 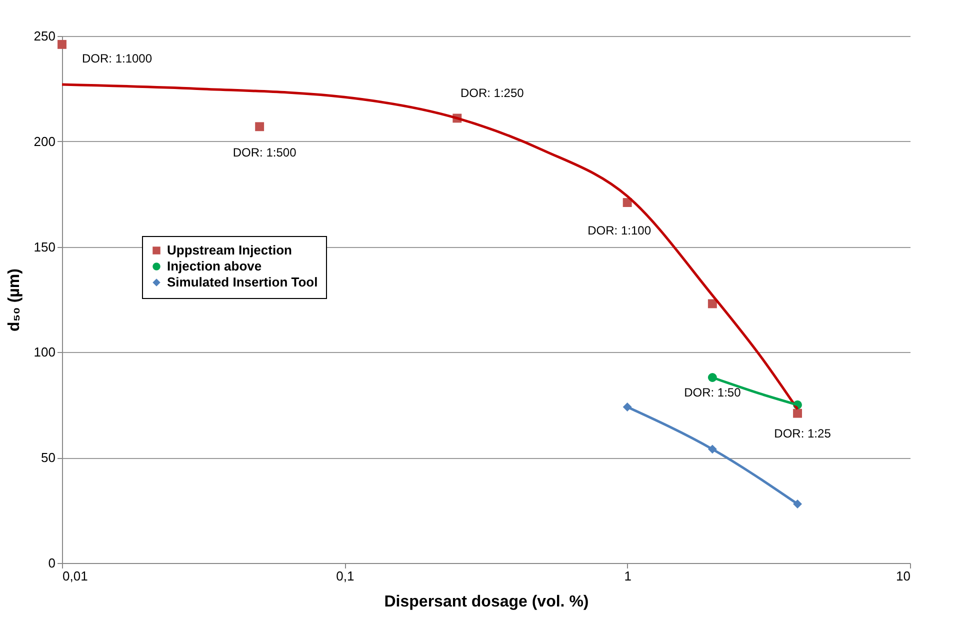 What do you see at coordinates (45, 352) in the screenshot?
I see `y-tick-label: 100` at bounding box center [45, 352].